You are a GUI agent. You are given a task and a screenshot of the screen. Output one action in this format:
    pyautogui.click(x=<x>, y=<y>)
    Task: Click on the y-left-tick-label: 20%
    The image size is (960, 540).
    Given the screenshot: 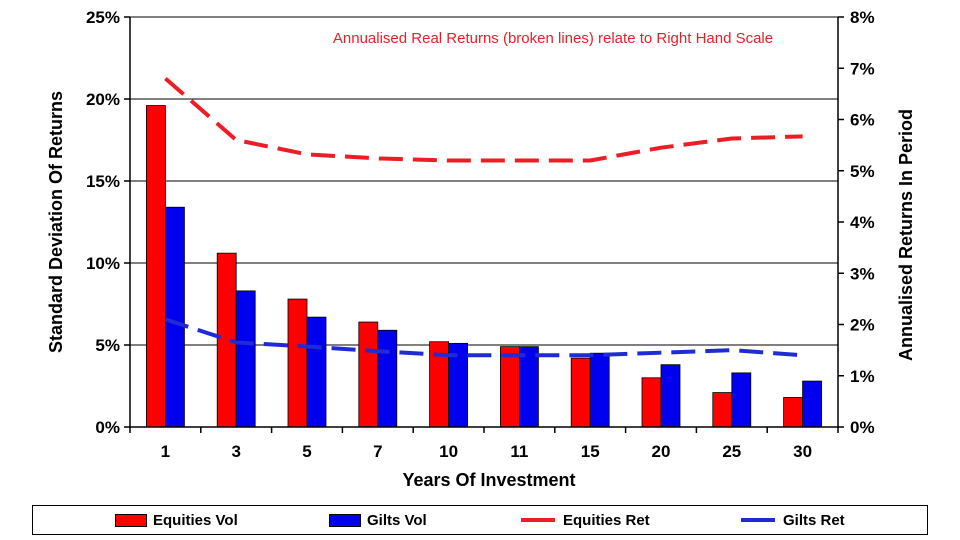 What is the action you would take?
    pyautogui.click(x=103, y=99)
    